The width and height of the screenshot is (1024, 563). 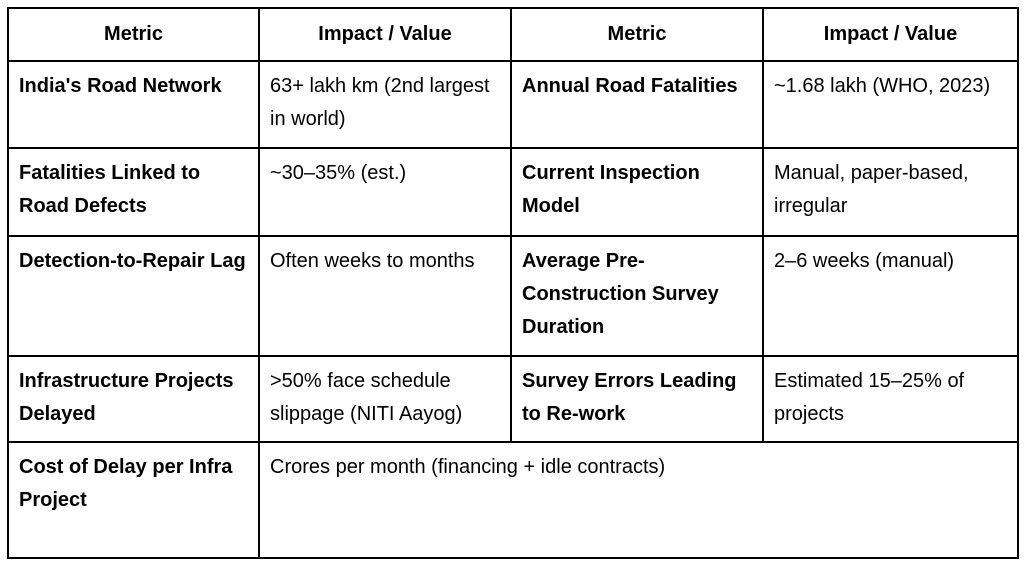 I want to click on metric-cell: Current Inspection Model, so click(x=637, y=192).